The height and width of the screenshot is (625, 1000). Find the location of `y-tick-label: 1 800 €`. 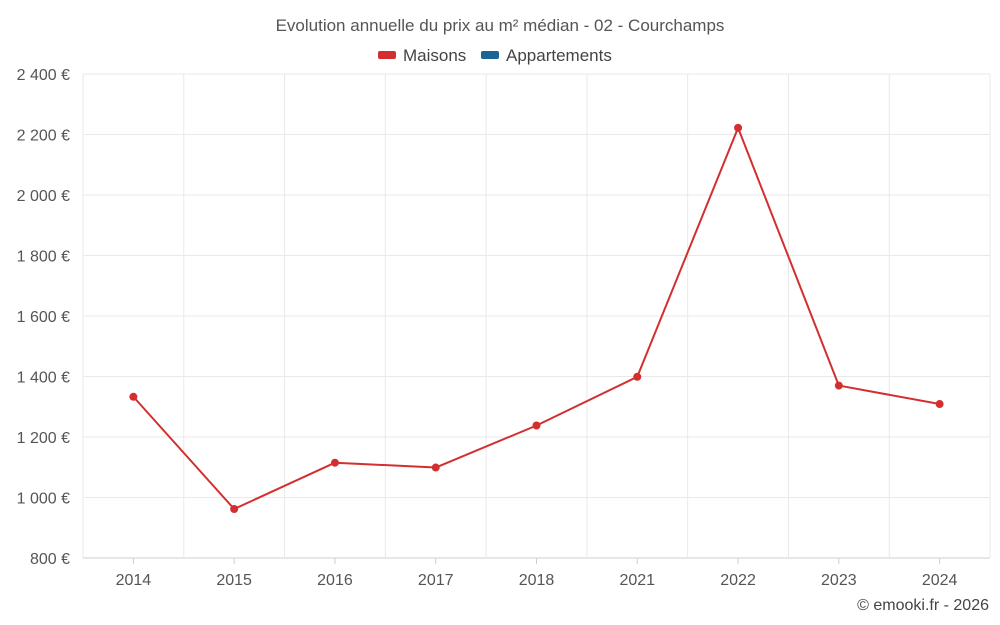

y-tick-label: 1 800 € is located at coordinates (43, 257).